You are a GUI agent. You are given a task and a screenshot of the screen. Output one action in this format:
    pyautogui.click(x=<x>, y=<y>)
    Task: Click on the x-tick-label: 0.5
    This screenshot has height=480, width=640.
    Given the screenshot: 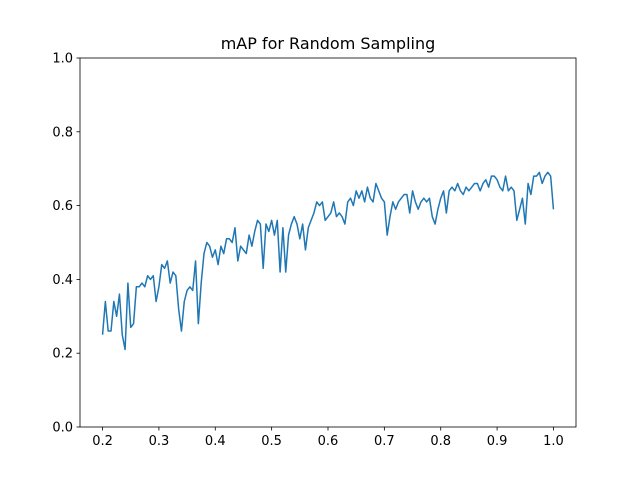 What is the action you would take?
    pyautogui.click(x=271, y=441)
    